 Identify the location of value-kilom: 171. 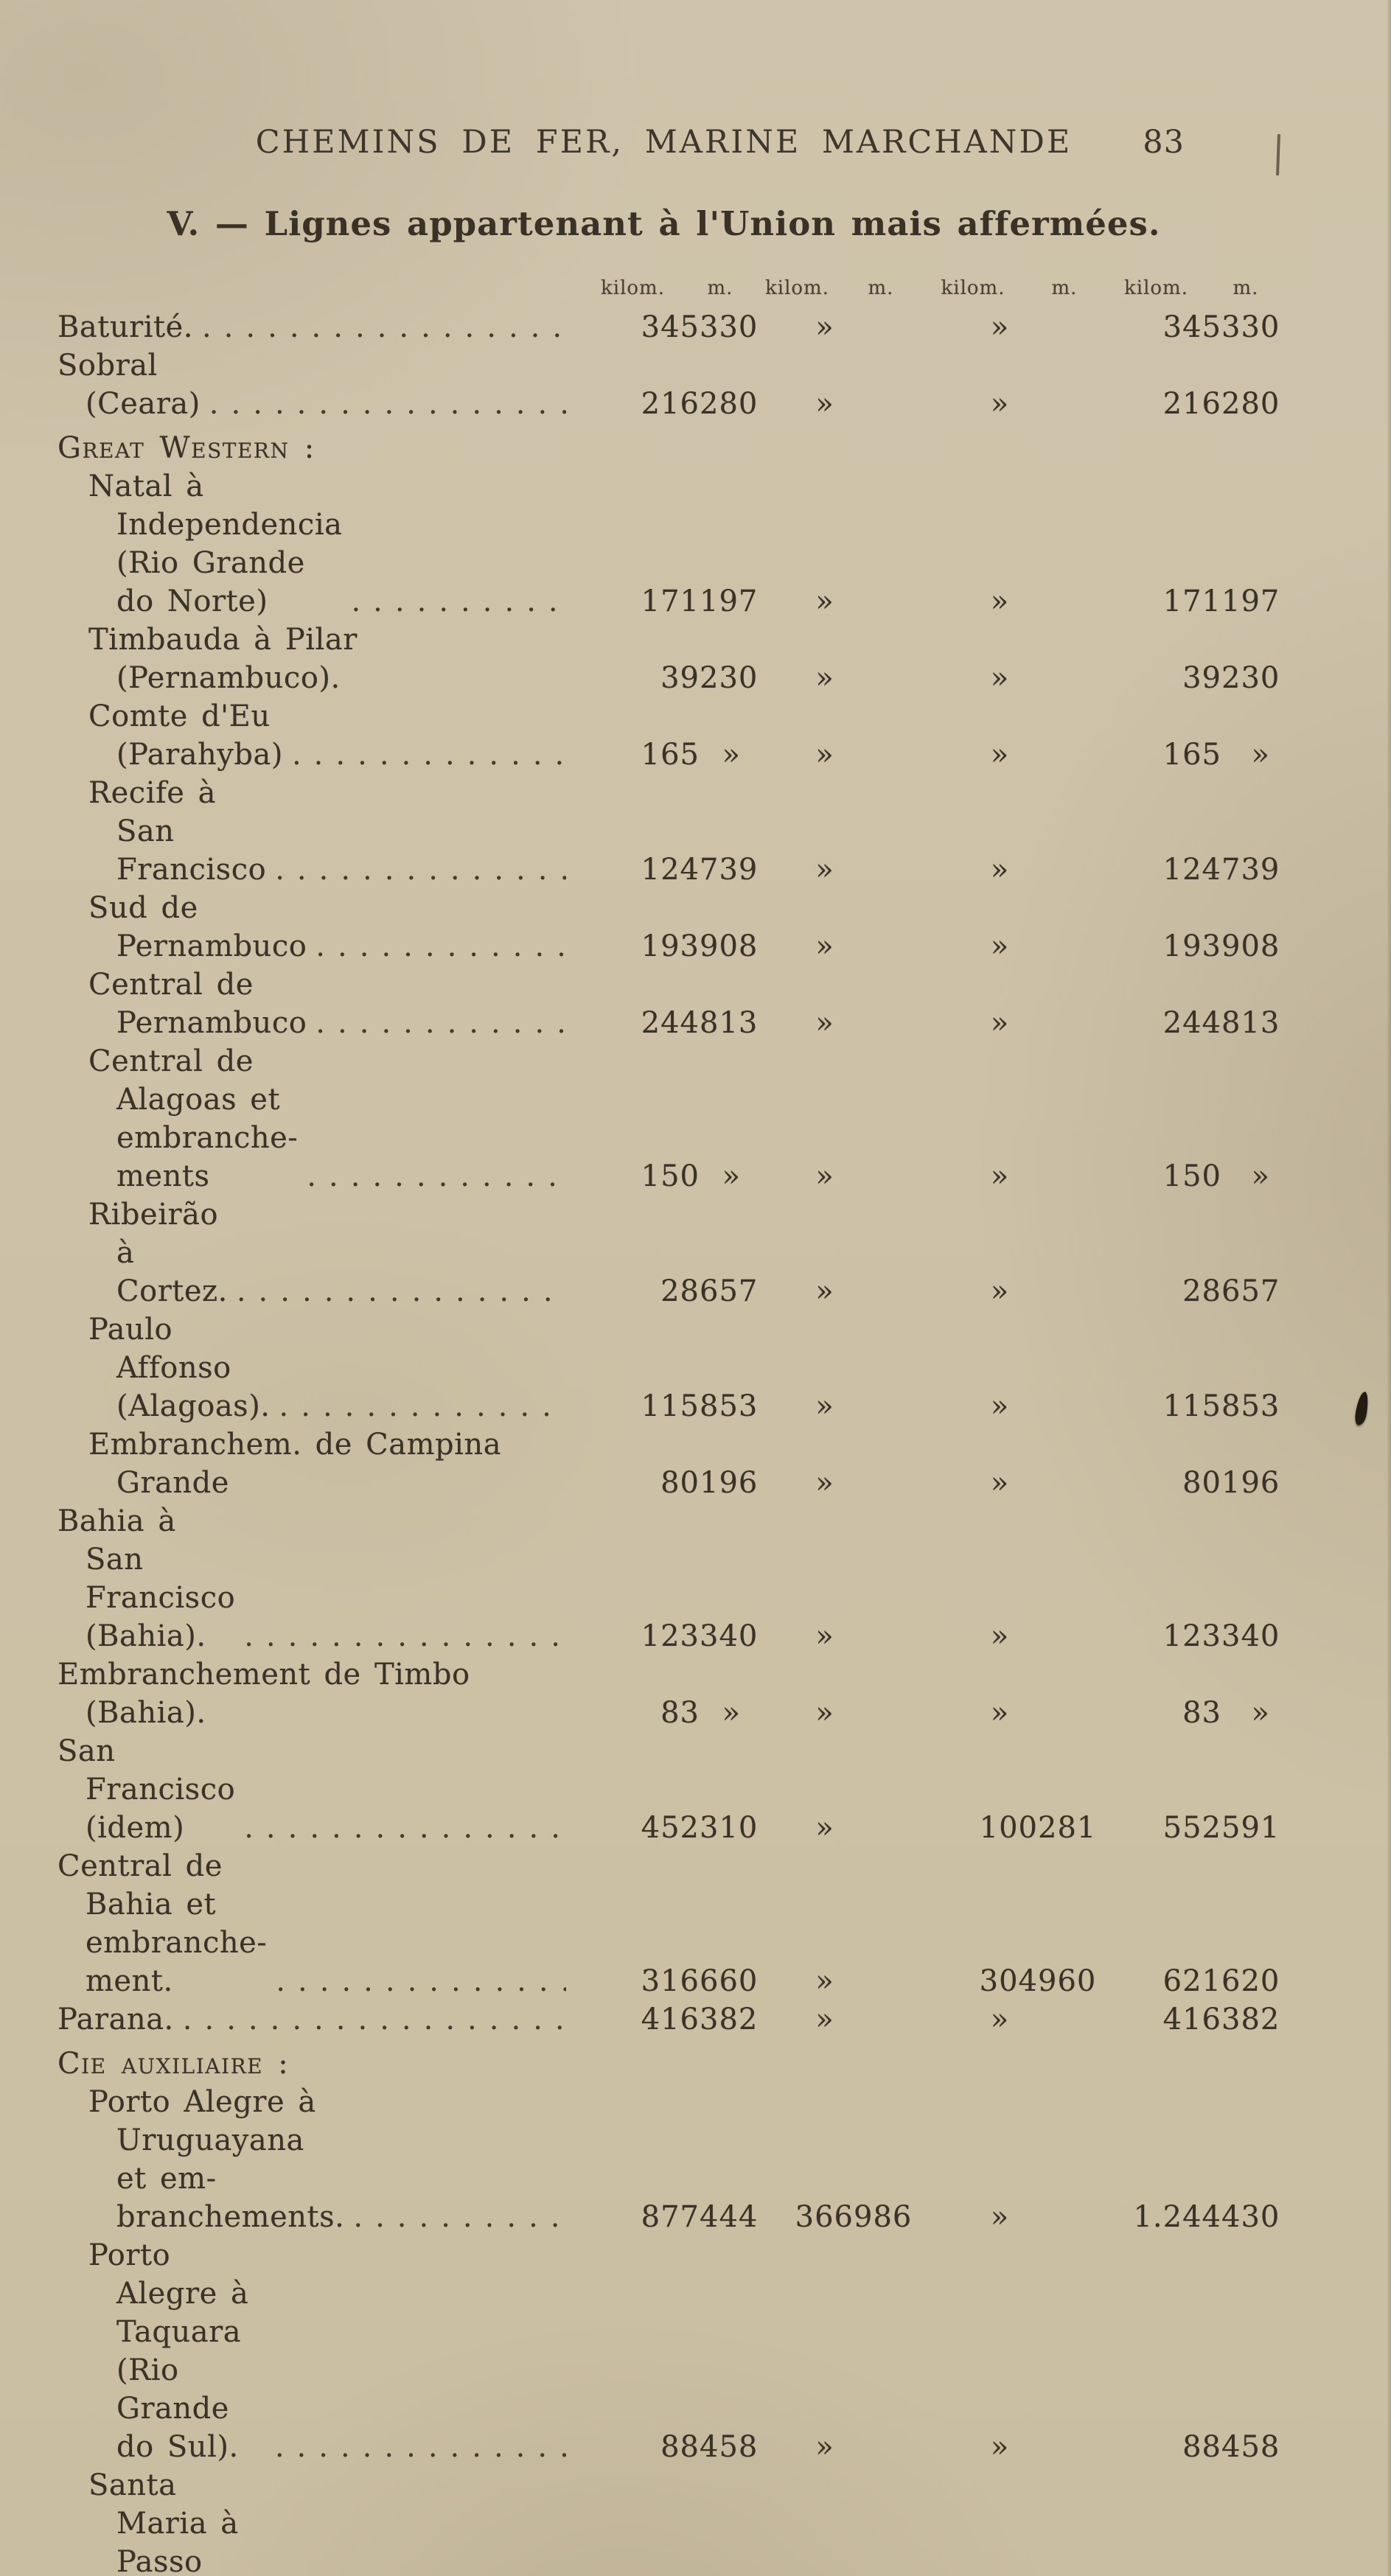
(671, 601).